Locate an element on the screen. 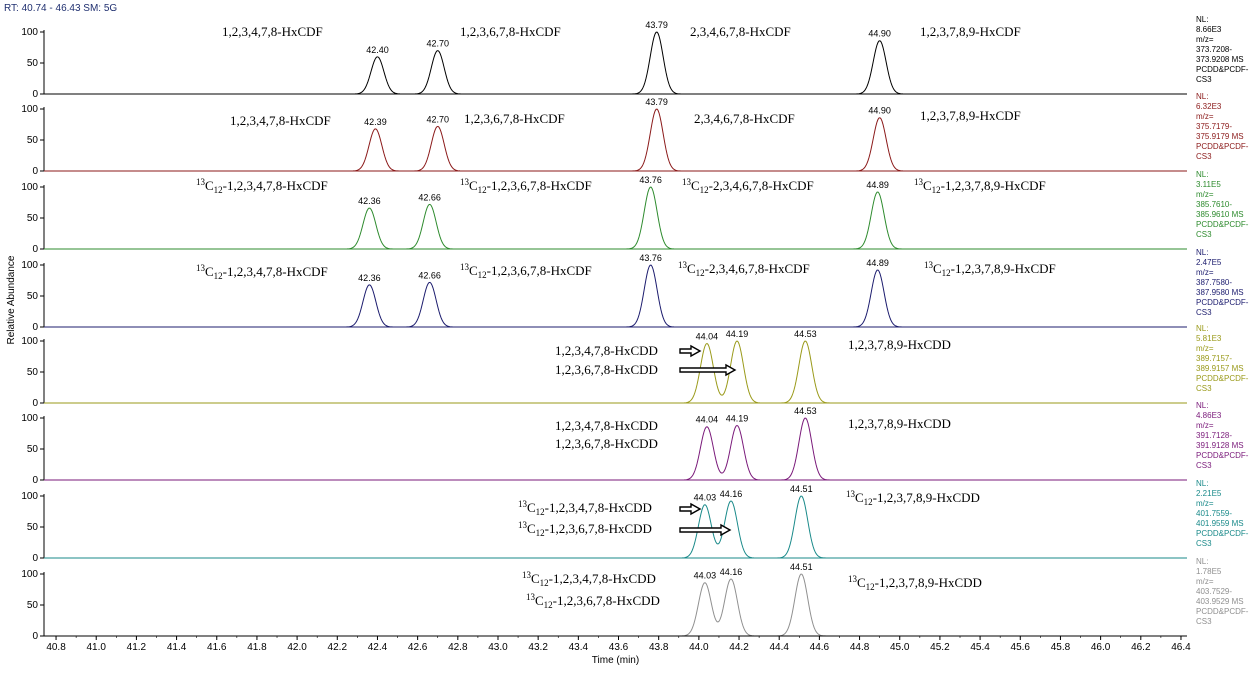  panel-info-line: 401.9559 MS is located at coordinates (1220, 523).